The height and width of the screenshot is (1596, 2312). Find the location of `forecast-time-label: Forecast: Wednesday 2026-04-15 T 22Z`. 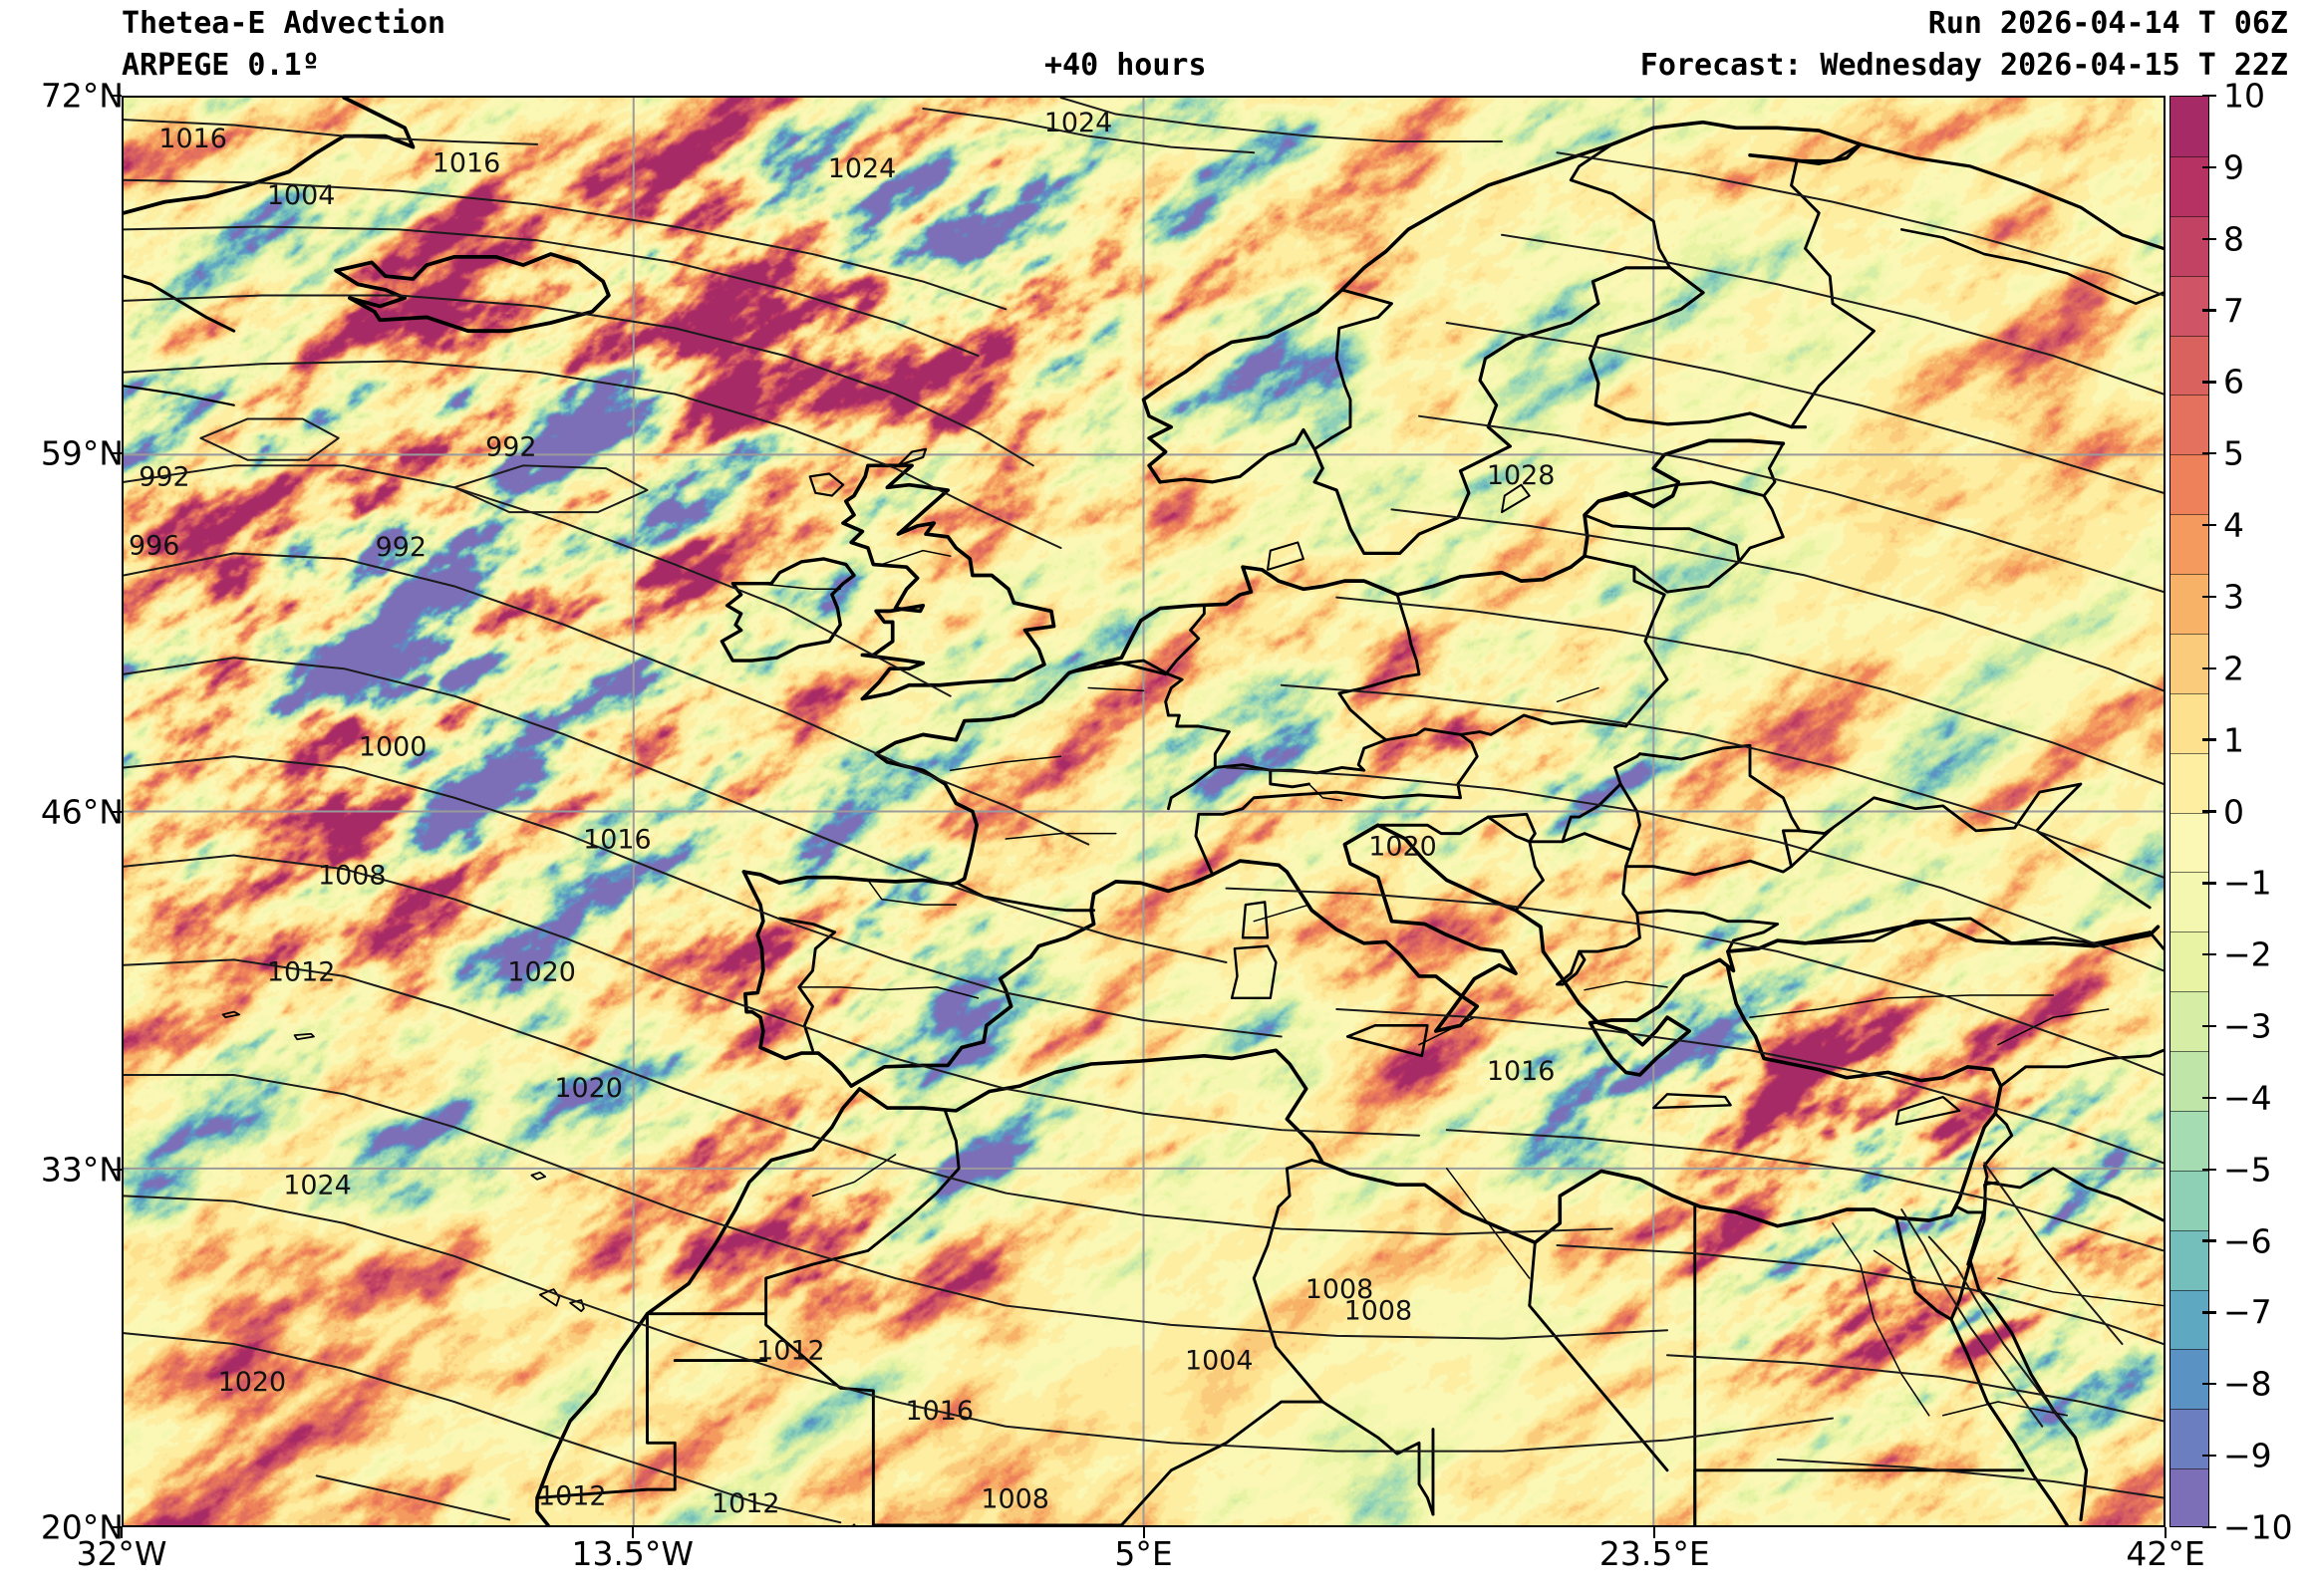

forecast-time-label: Forecast: Wednesday 2026-04-15 T 22Z is located at coordinates (1964, 65).